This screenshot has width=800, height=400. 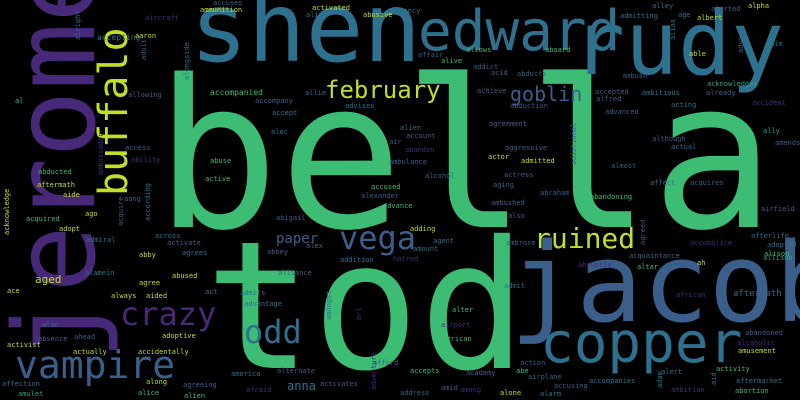 I want to click on word-abandoning: abandoning, so click(x=611, y=197).